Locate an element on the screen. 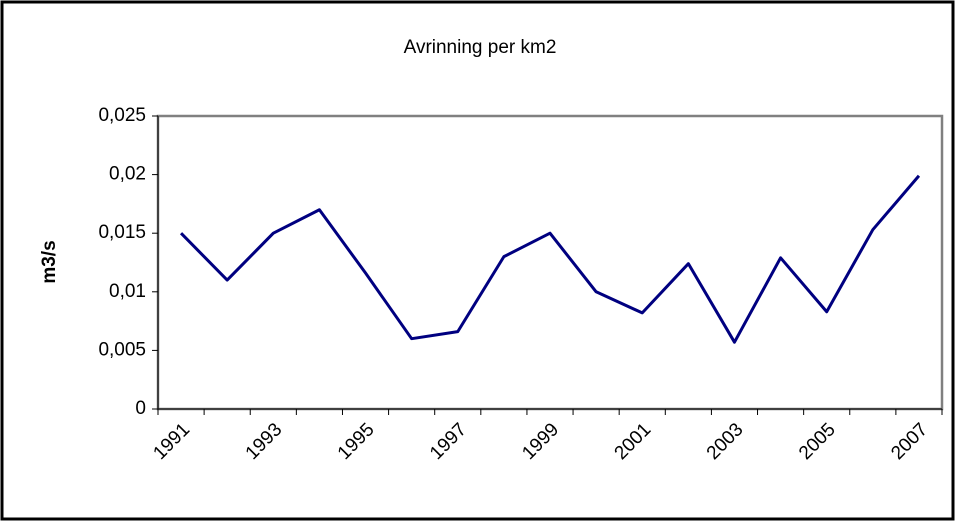  y-tick-label: 0,02 is located at coordinates (127, 174).